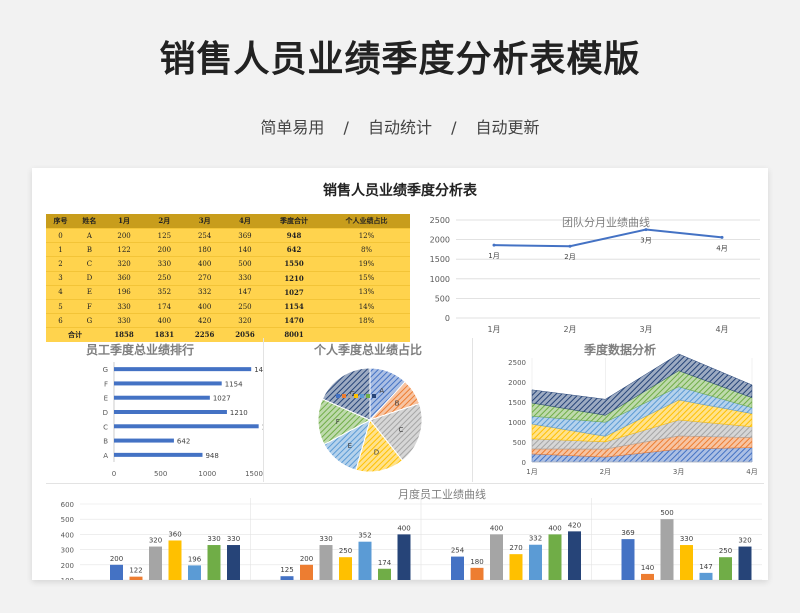  What do you see at coordinates (440, 259) in the screenshot?
I see `y-tick-label: 1500` at bounding box center [440, 259].